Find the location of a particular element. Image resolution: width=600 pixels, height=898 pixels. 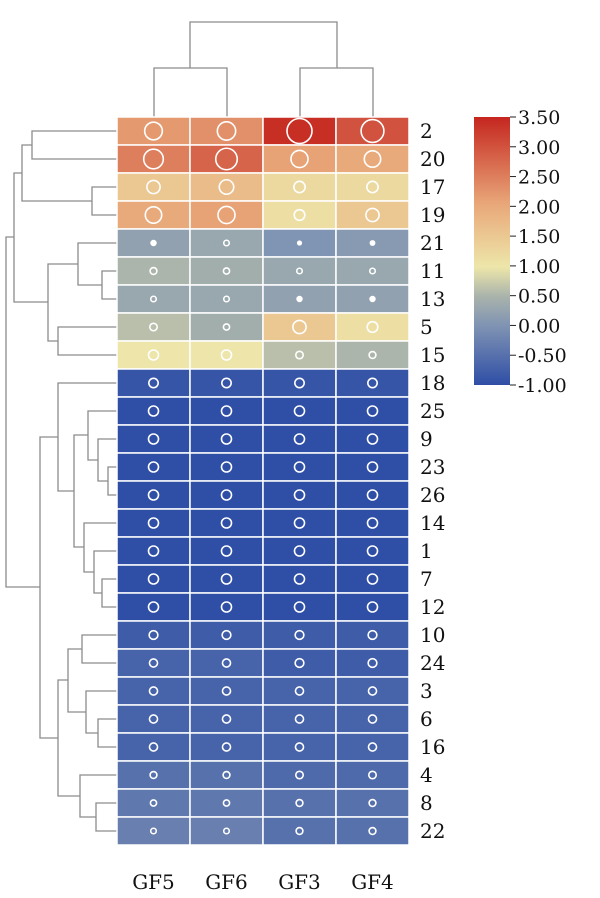

heatmap-cell-24-gf6 is located at coordinates (226, 663).